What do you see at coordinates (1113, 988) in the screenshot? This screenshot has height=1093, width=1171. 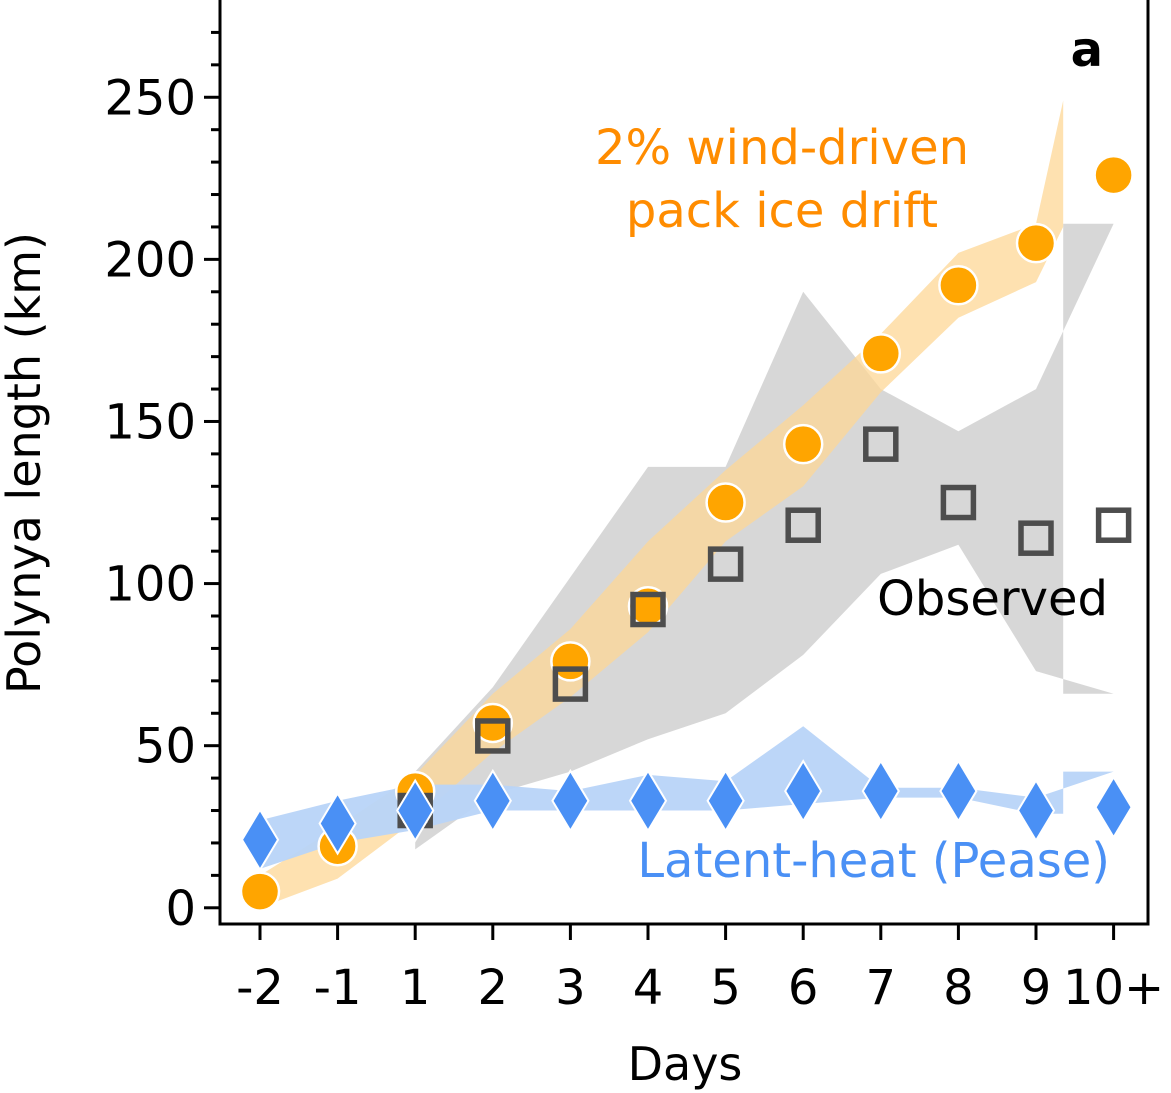 I see `x-tick-label: 10+` at bounding box center [1113, 988].